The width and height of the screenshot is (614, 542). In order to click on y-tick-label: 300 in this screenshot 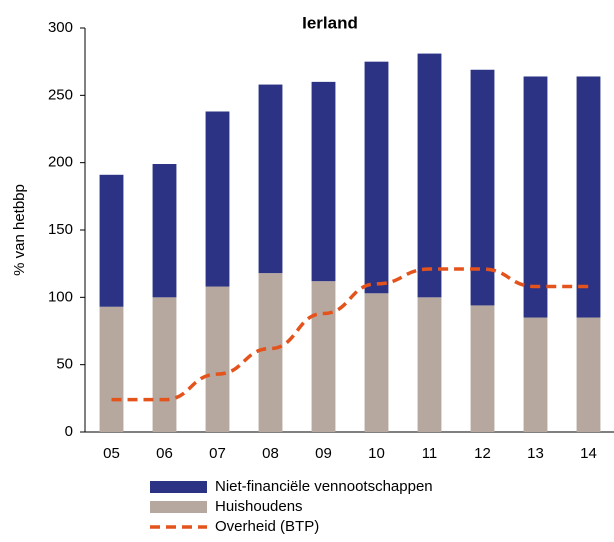, I will do `click(60, 27)`.